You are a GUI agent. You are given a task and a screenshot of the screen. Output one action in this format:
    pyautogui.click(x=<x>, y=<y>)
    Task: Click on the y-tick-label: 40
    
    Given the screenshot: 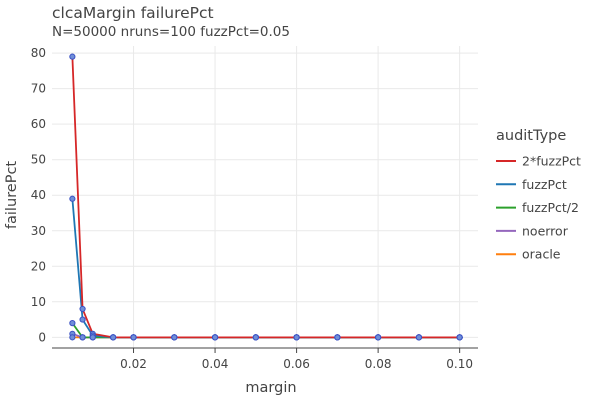 What is the action you would take?
    pyautogui.click(x=38, y=195)
    